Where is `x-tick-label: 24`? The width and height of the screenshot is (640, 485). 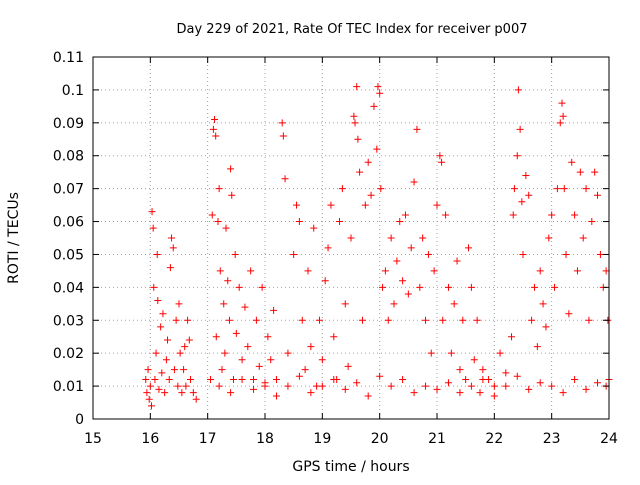 x-tick-label: 24 is located at coordinates (609, 439).